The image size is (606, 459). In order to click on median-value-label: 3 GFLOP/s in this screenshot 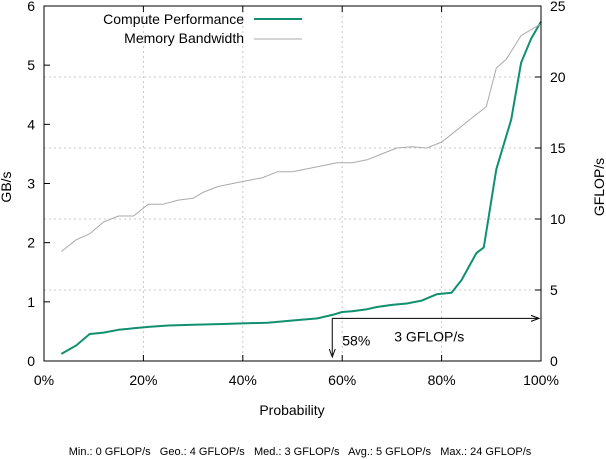, I will do `click(429, 336)`.